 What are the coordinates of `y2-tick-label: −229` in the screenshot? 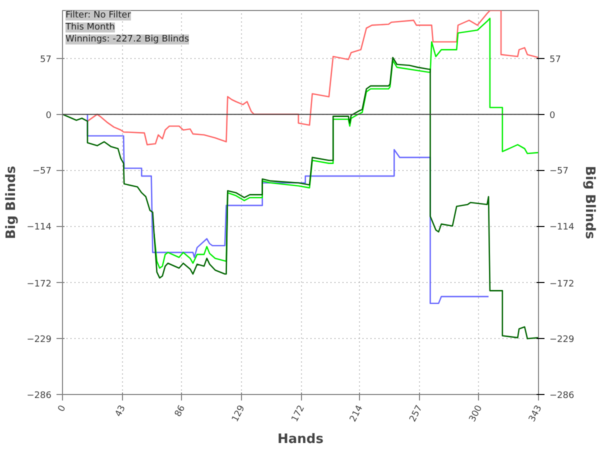 It's located at (562, 340).